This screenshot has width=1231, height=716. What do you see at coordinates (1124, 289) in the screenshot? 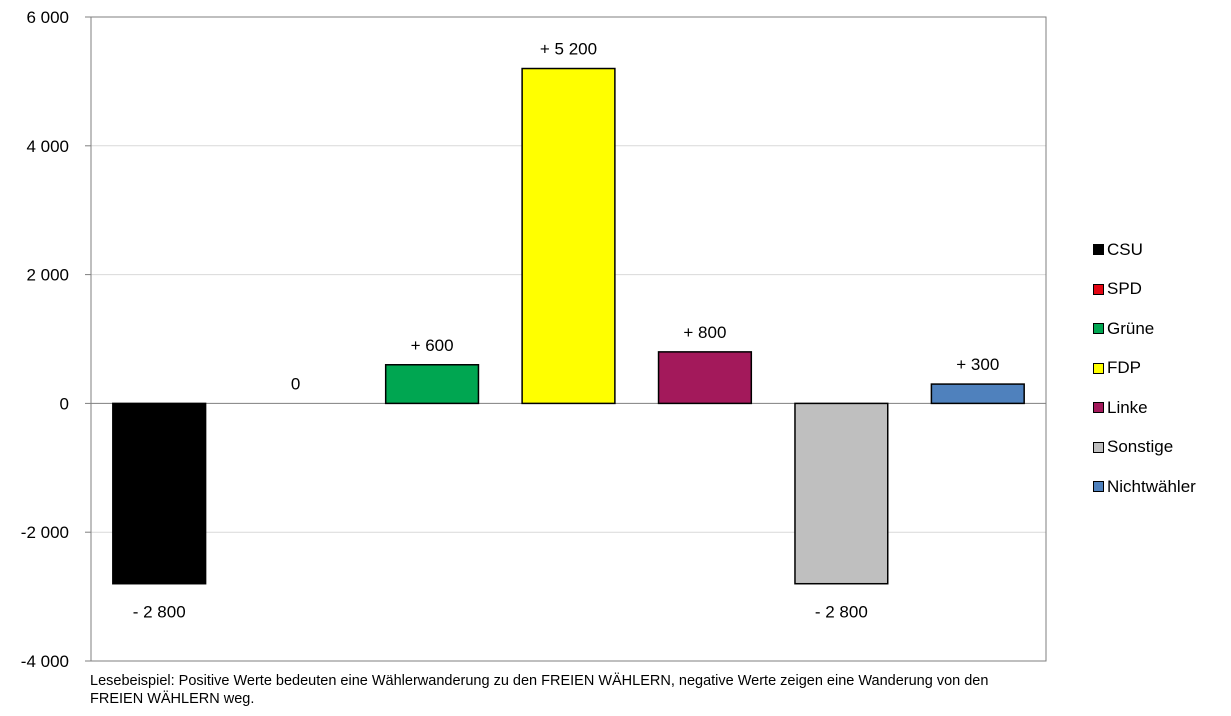
I see `legend-label: SPD` at bounding box center [1124, 289].